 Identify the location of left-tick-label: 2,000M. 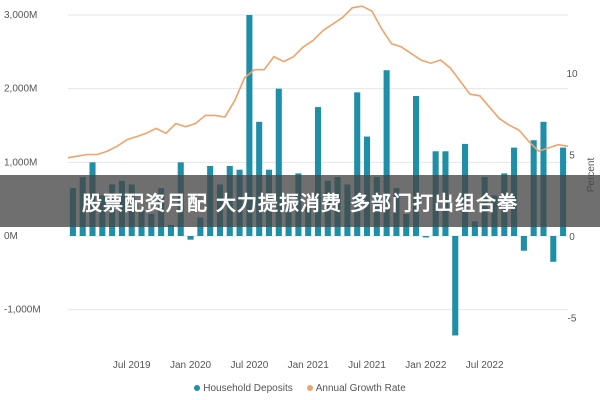
(20, 89).